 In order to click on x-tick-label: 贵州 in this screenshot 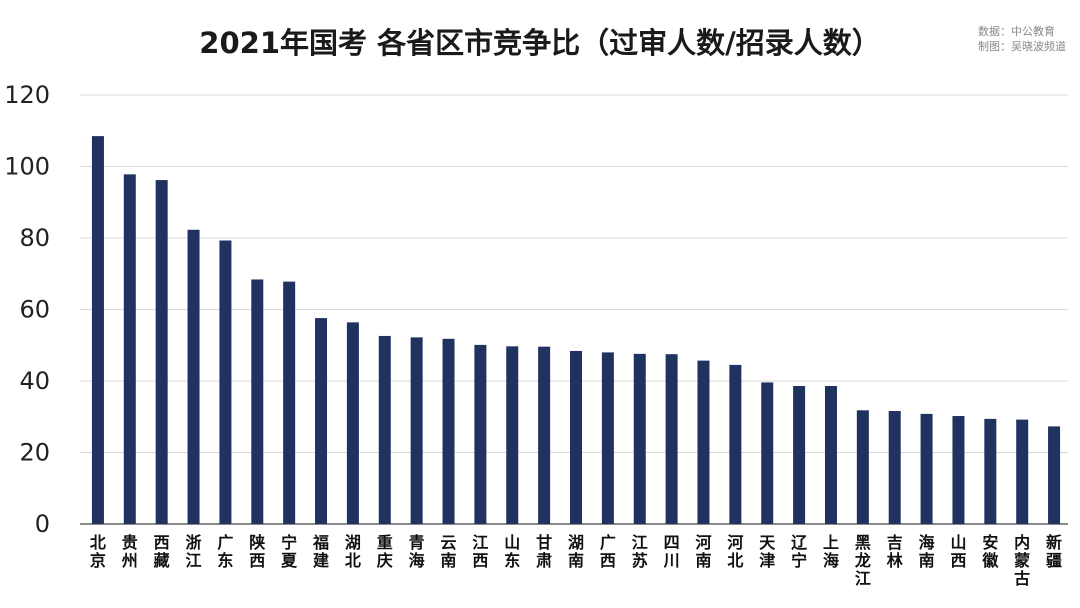, I will do `click(129, 551)`.